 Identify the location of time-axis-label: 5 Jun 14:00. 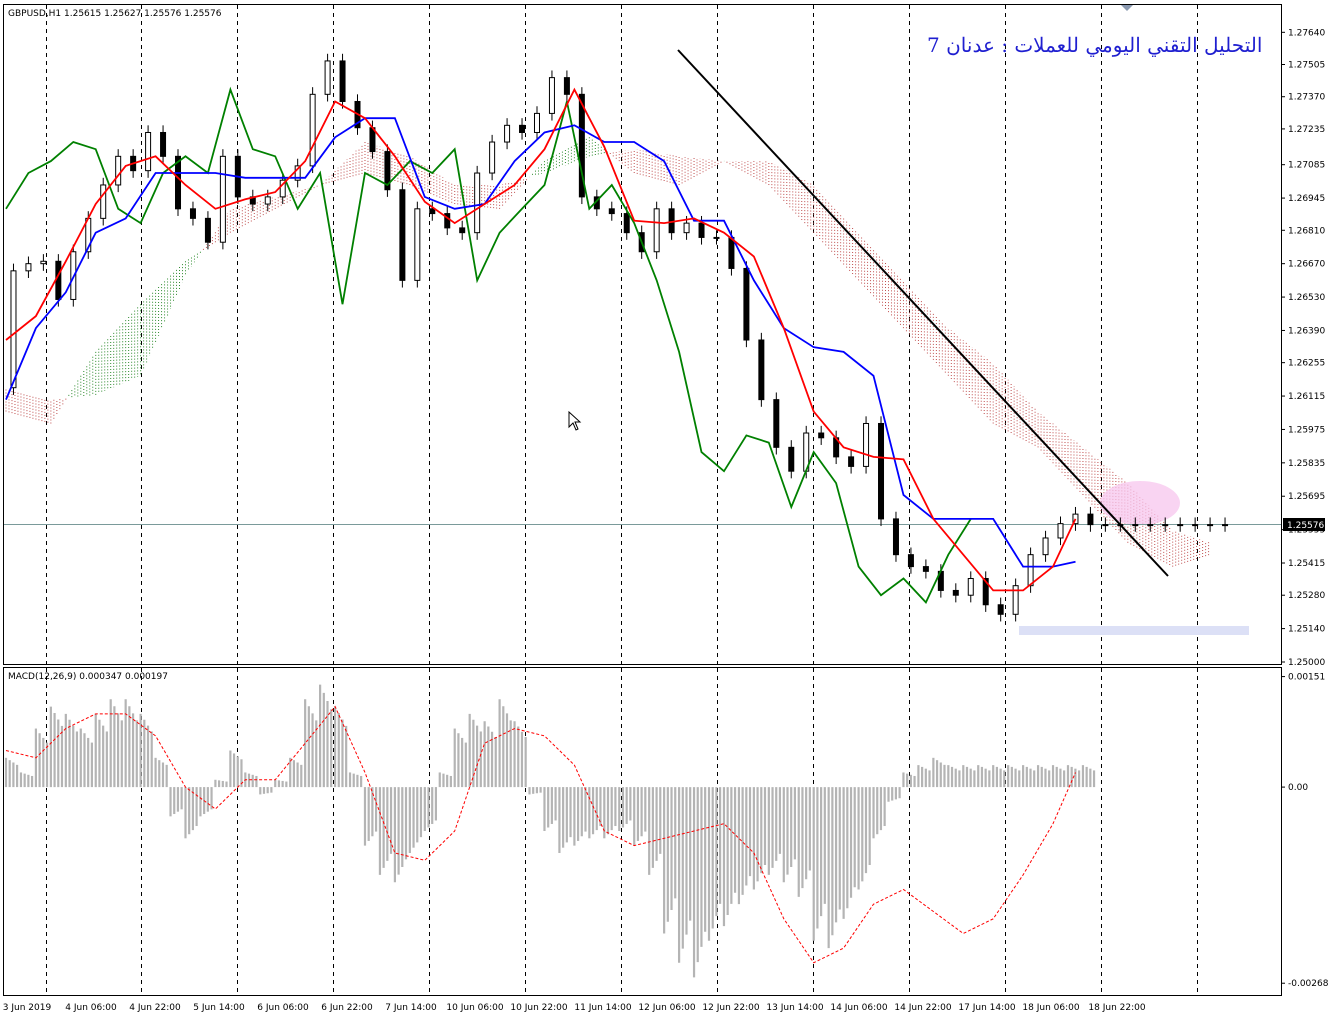
(219, 1008).